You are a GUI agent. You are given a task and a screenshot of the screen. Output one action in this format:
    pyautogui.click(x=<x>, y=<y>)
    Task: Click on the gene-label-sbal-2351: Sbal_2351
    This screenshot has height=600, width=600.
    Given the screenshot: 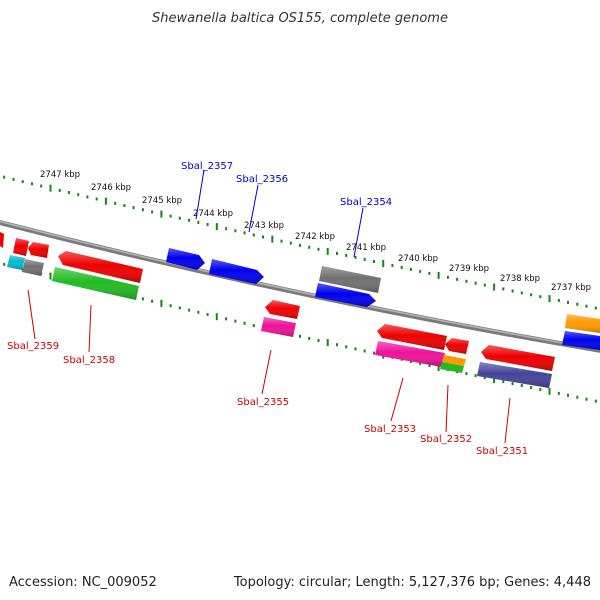 What is the action you would take?
    pyautogui.click(x=502, y=451)
    